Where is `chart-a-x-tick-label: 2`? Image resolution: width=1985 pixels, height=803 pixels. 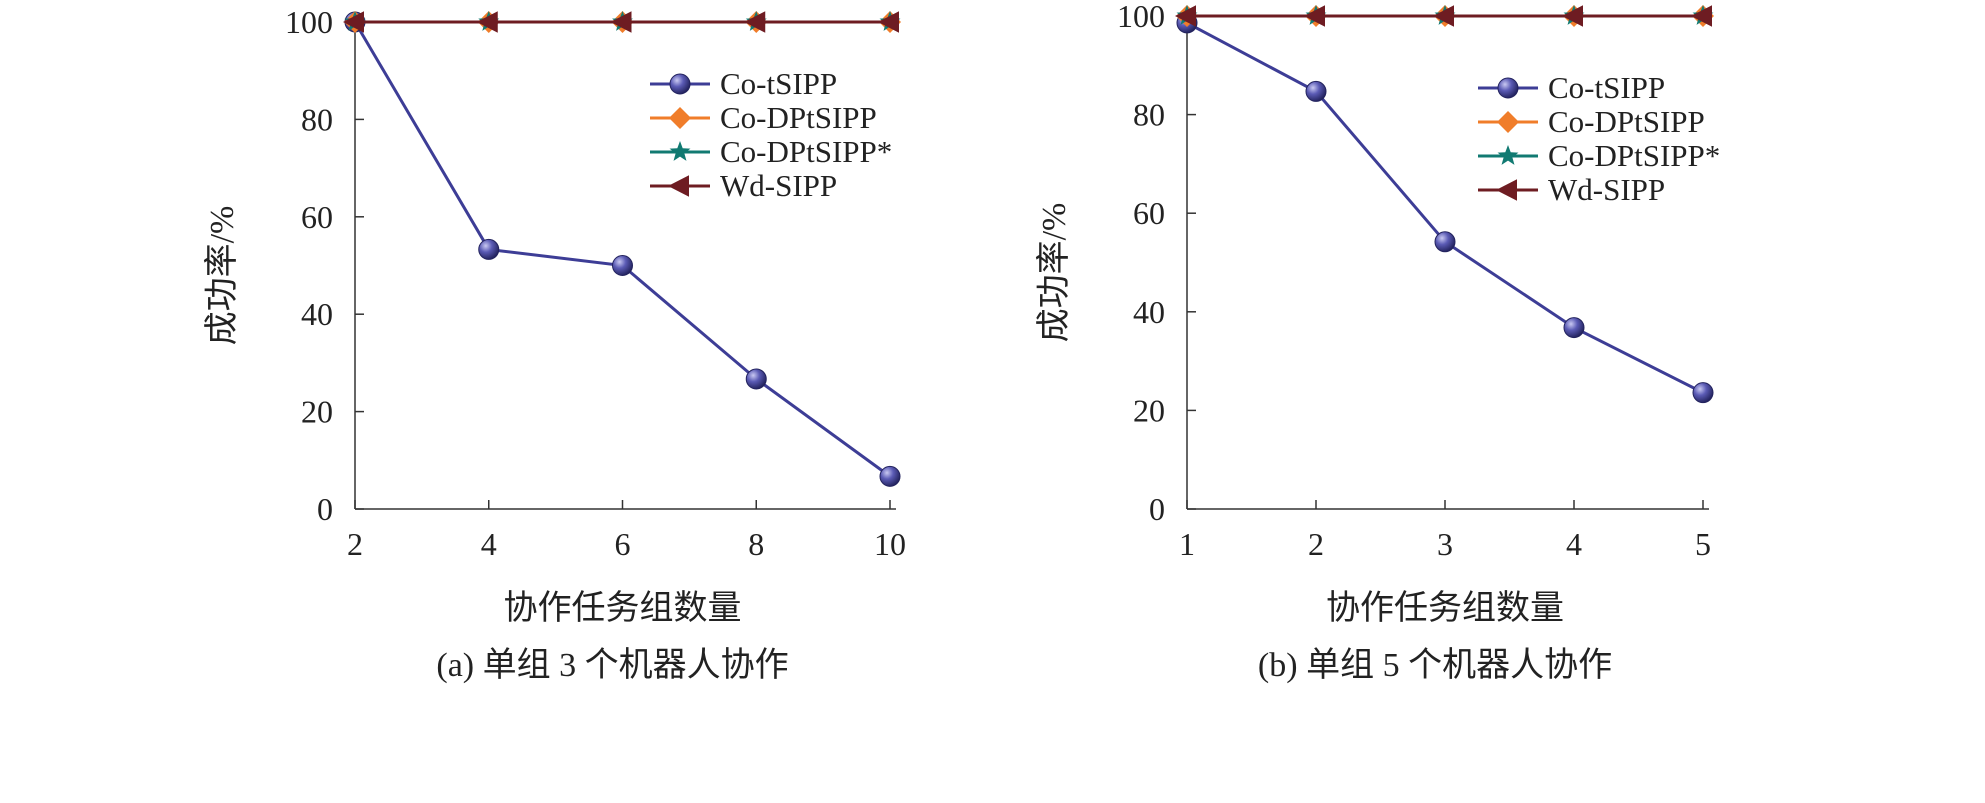 chart-a-x-tick-label: 2 is located at coordinates (355, 544).